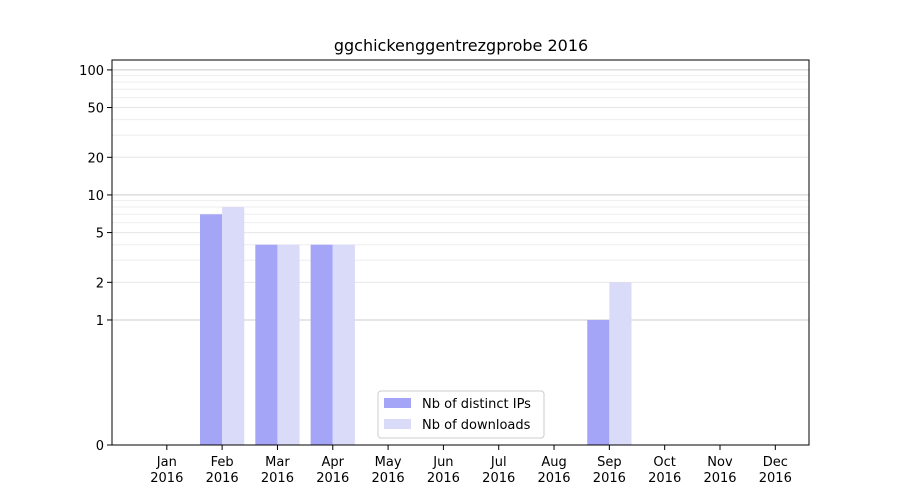 This screenshot has width=900, height=500. I want to click on y-tick-label: 10, so click(95, 196).